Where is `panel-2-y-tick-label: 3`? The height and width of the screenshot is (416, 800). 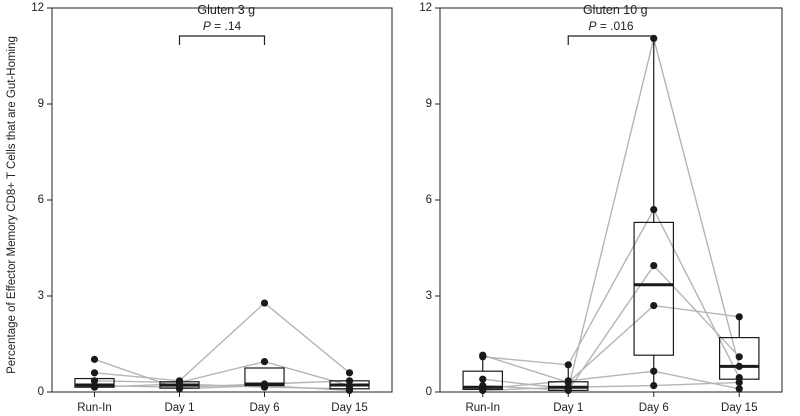
panel-2-y-tick-label: 3 is located at coordinates (429, 296).